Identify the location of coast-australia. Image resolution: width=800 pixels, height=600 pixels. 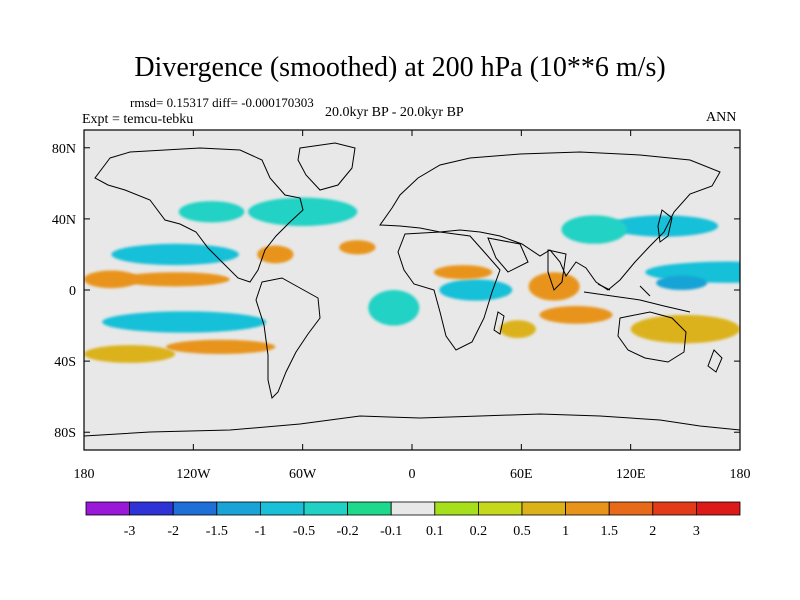
(652, 337).